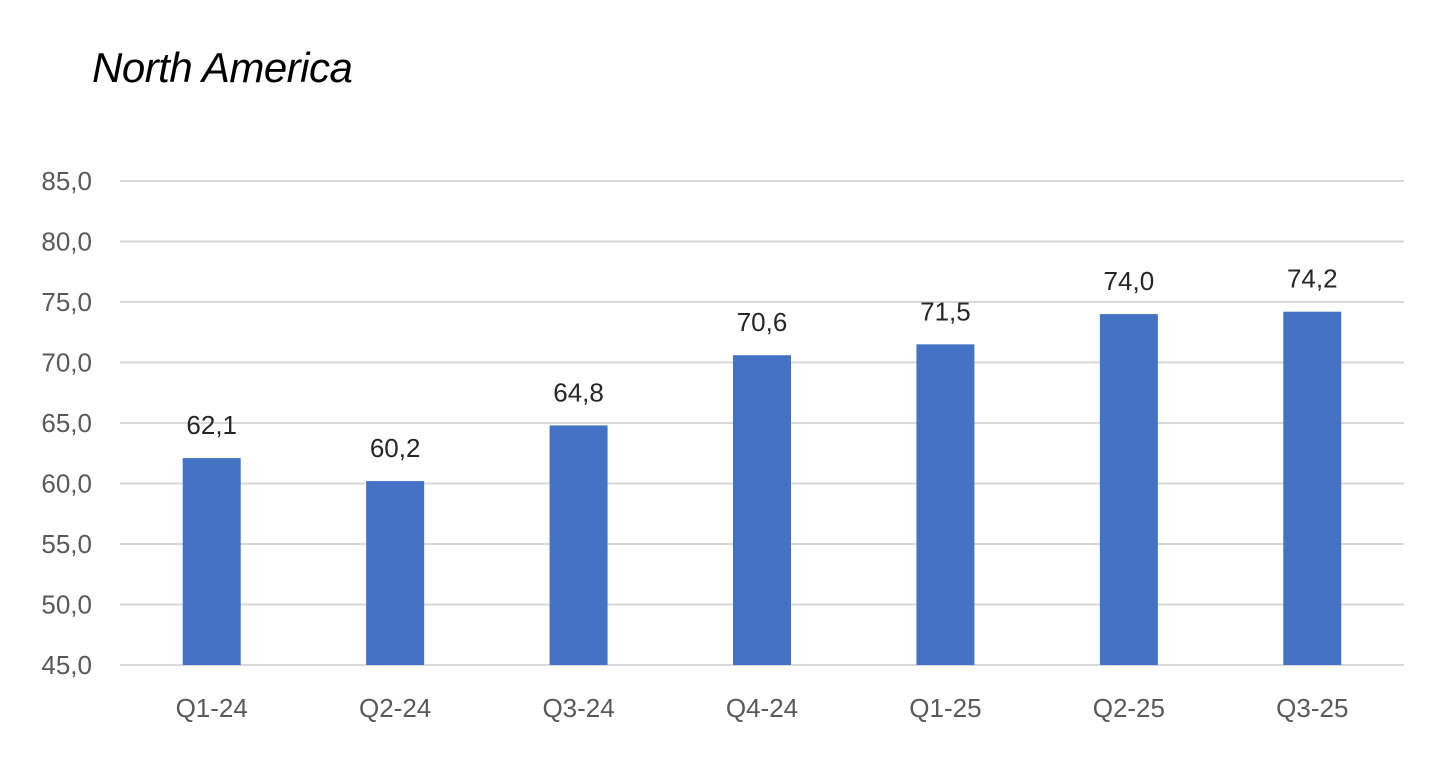  I want to click on x-tick-label: Q1-25, so click(945, 708).